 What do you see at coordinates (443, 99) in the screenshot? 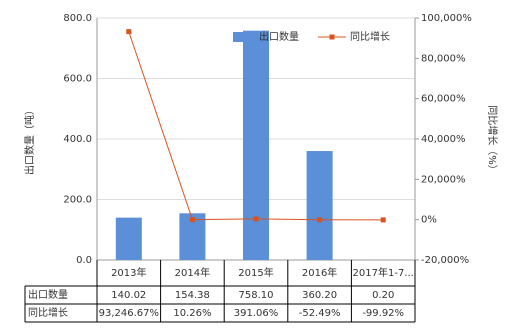
I see `y2-tick-label: 60,000%` at bounding box center [443, 99].